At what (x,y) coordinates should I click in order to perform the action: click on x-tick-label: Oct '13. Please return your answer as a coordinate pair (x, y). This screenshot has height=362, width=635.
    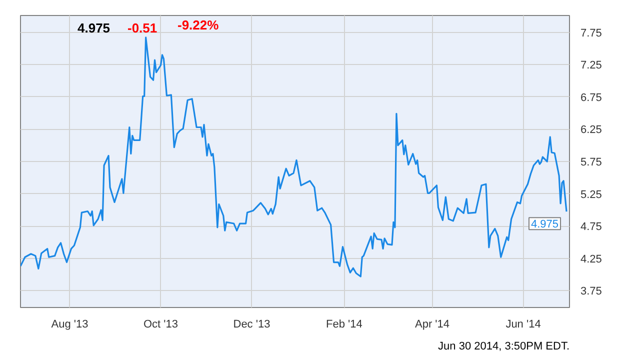
    Looking at the image, I should click on (160, 324).